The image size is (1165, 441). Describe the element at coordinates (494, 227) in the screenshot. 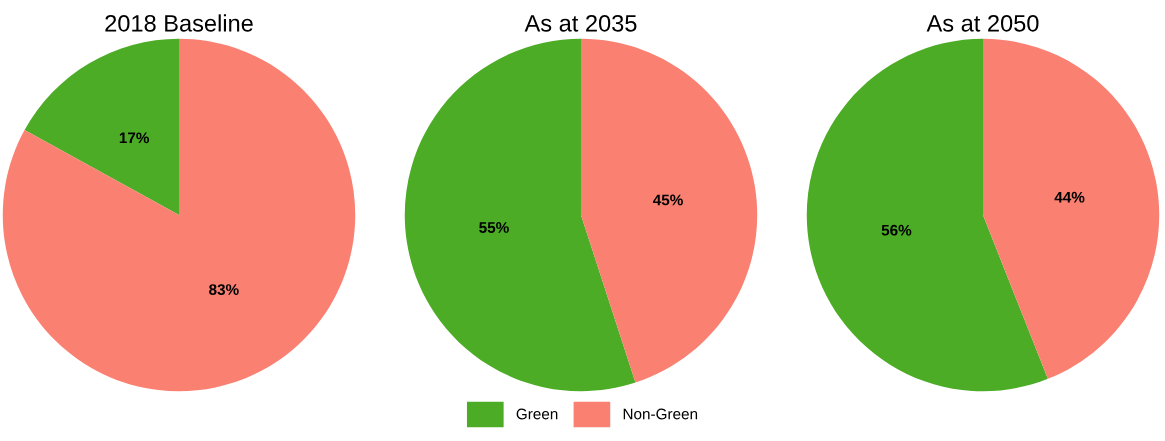

I see `data-label: 55%` at that location.